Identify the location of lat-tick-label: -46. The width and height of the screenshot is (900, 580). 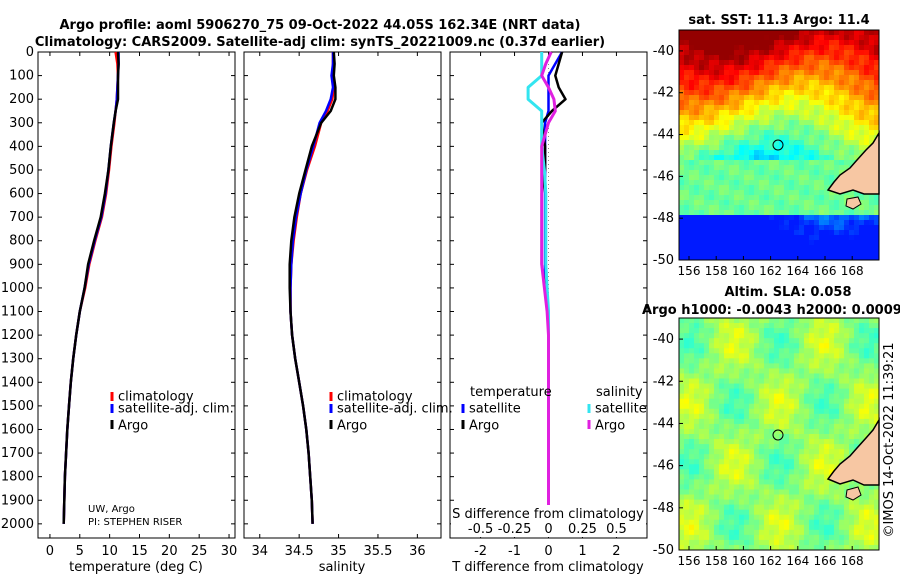
(663, 466).